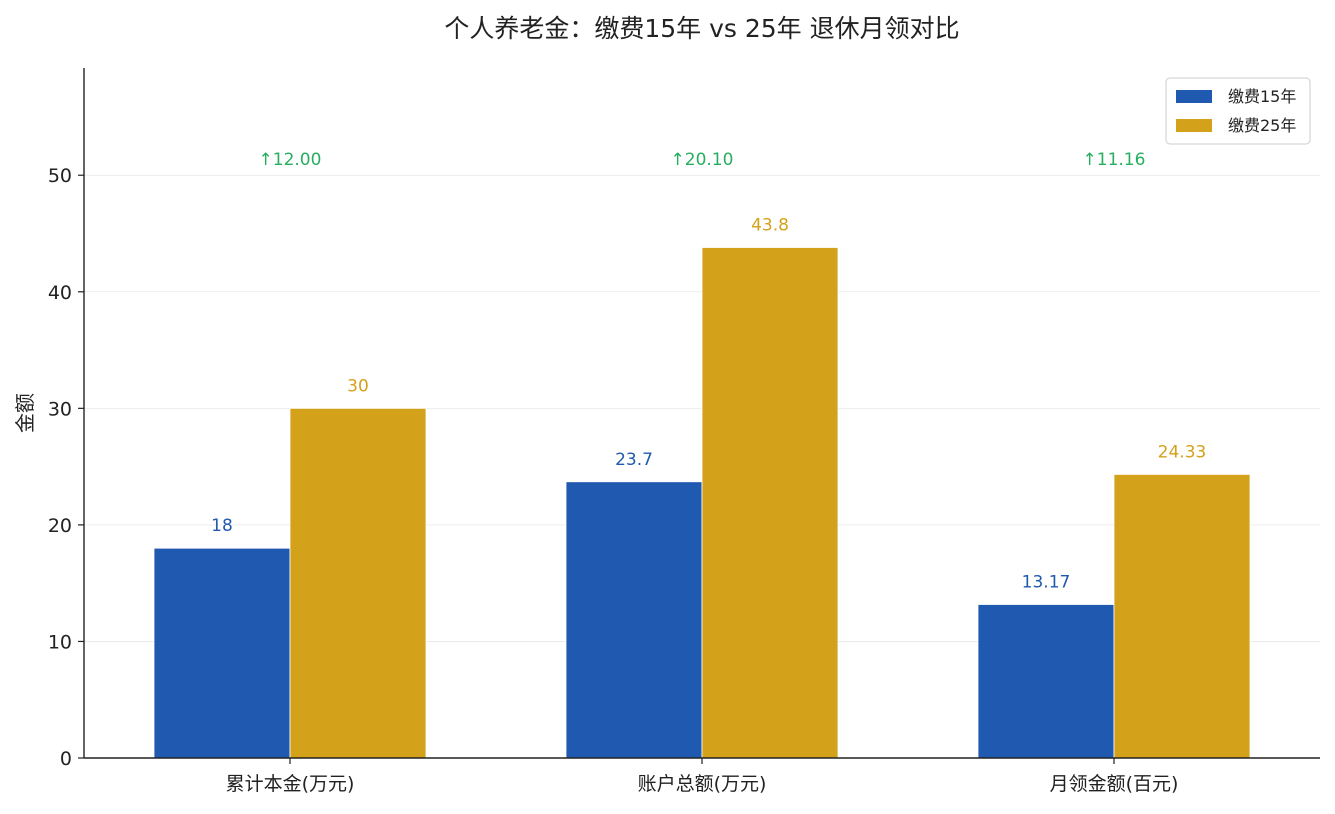  I want to click on bar-value-label: 23.7, so click(634, 460).